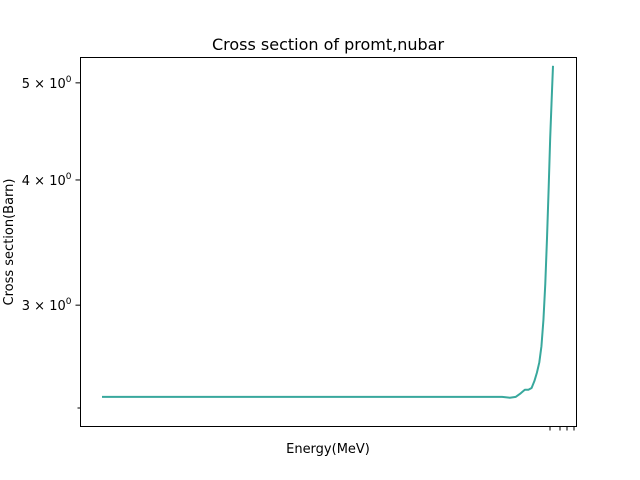 The image size is (640, 480). What do you see at coordinates (47, 83) in the screenshot?
I see `y-tick-label: 5 × 100` at bounding box center [47, 83].